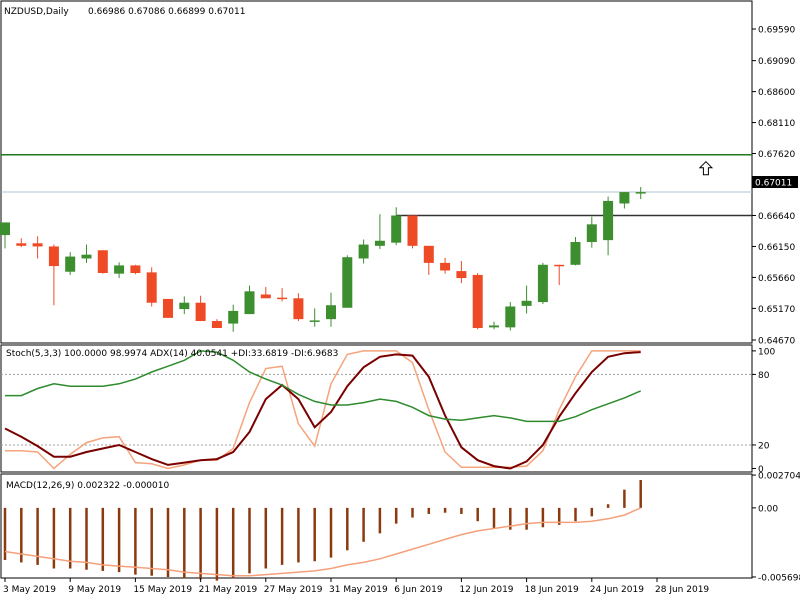 This screenshot has height=604, width=800. I want to click on current-price-badge: 0.67011, so click(773, 184).